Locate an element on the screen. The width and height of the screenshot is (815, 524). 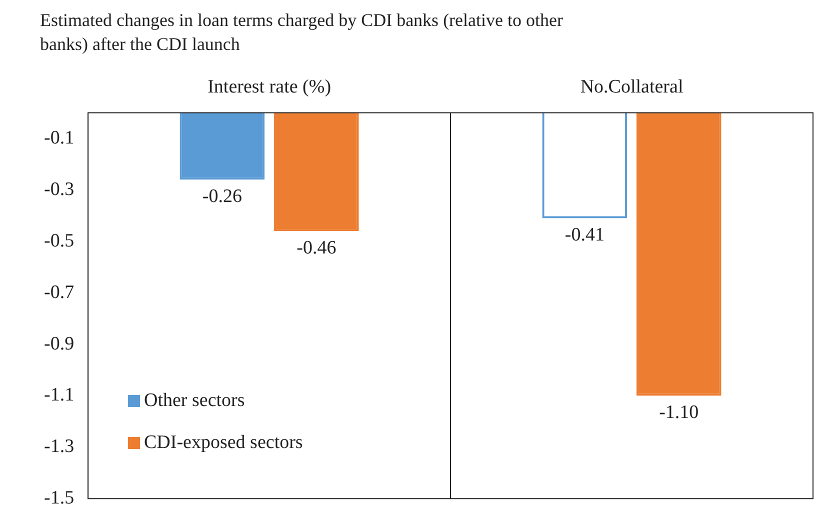
chart-title: Estimated changes in loan terms charged by CDI banks (relative to other banks) after the CDI launch is located at coordinates (302, 32).